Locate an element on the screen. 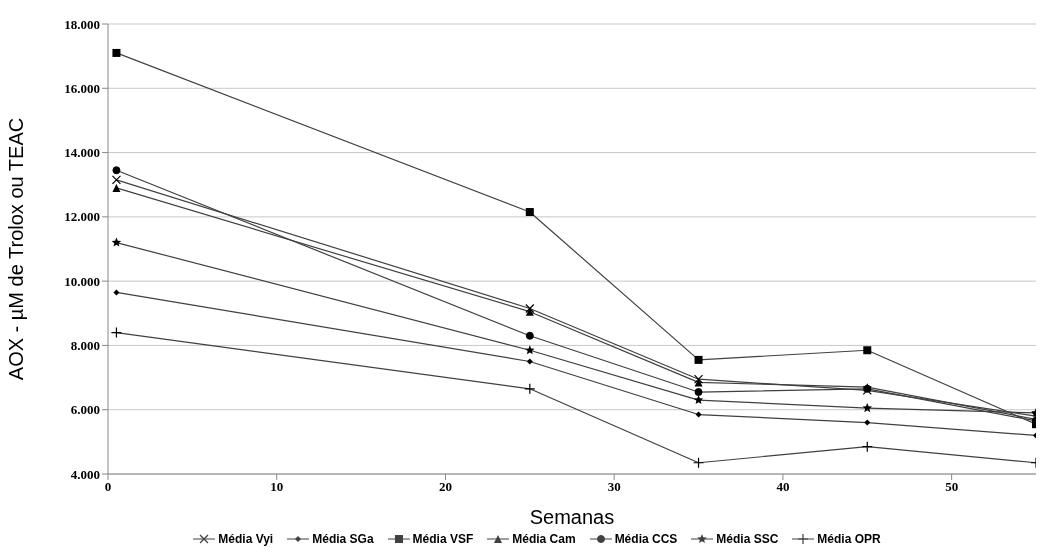 This screenshot has height=558, width=1054. x-tick-label: 30 is located at coordinates (614, 487).